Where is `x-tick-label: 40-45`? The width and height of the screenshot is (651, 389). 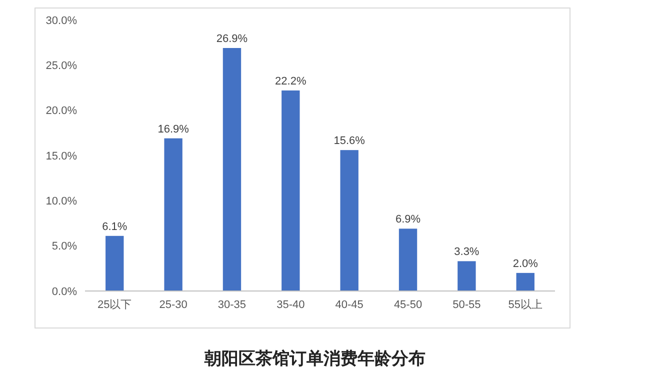
x-tick-label: 40-45 is located at coordinates (349, 305).